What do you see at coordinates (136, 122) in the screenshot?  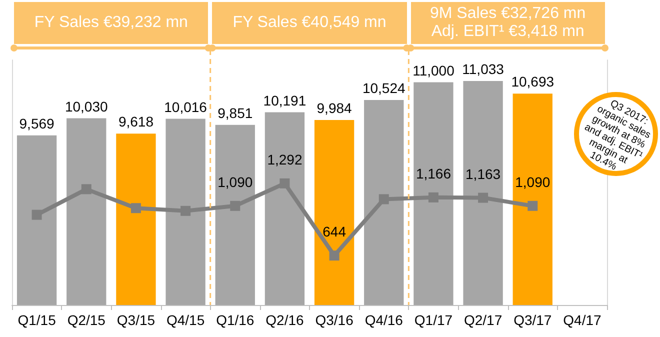 I see `data-label: 9,618` at bounding box center [136, 122].